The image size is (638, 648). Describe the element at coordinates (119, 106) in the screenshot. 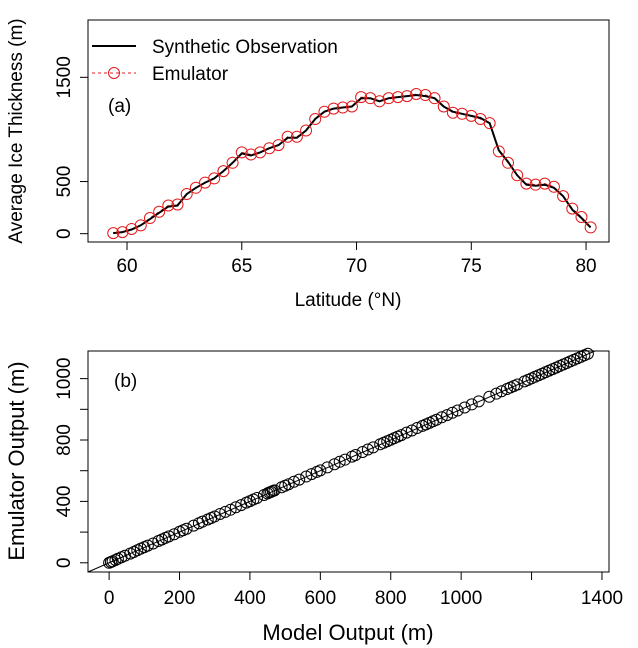

I see `panel-a-label: (a)` at that location.